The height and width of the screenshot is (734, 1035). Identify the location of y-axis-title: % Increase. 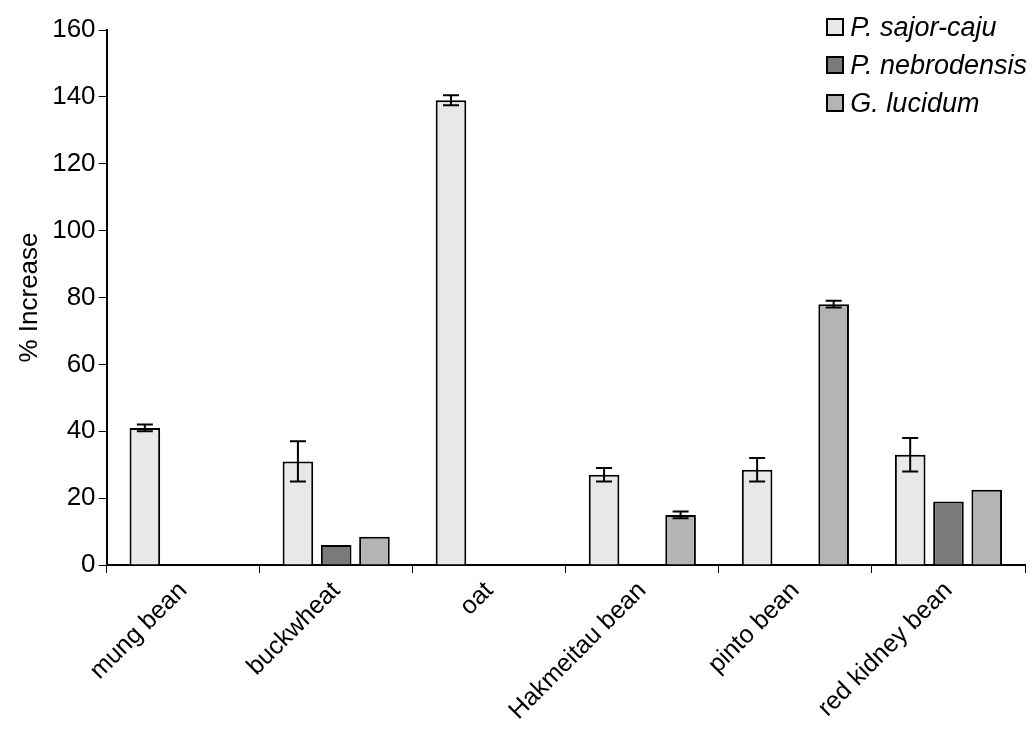
(27, 297).